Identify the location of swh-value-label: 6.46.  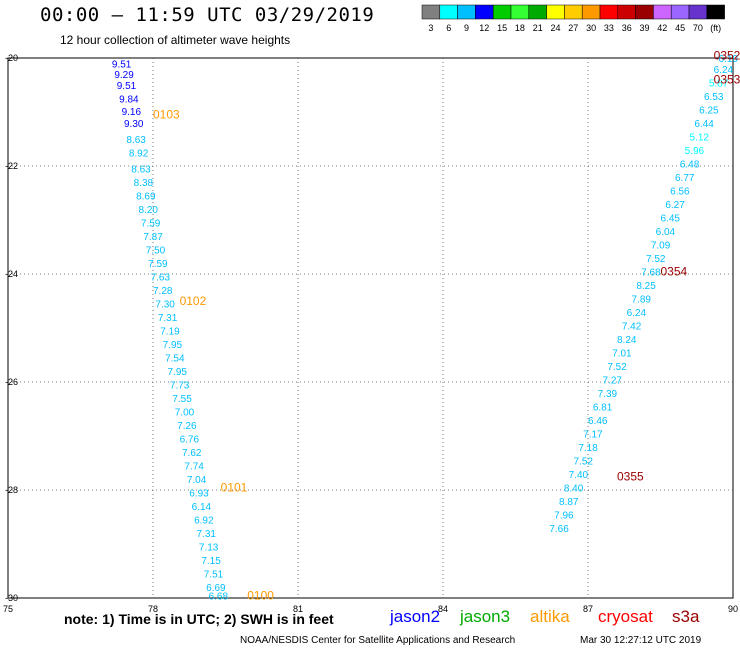
(598, 421).